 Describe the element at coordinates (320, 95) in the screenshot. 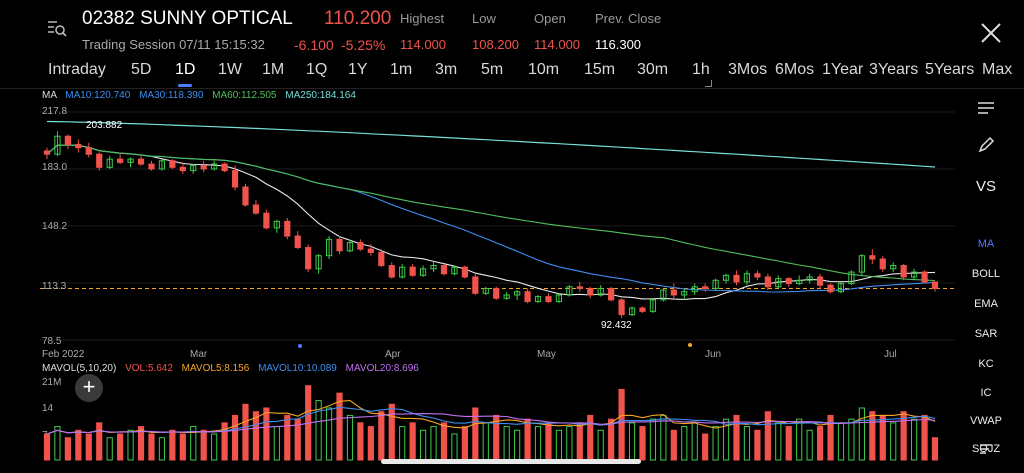

I see `ma250-value: MA250:184.164` at that location.